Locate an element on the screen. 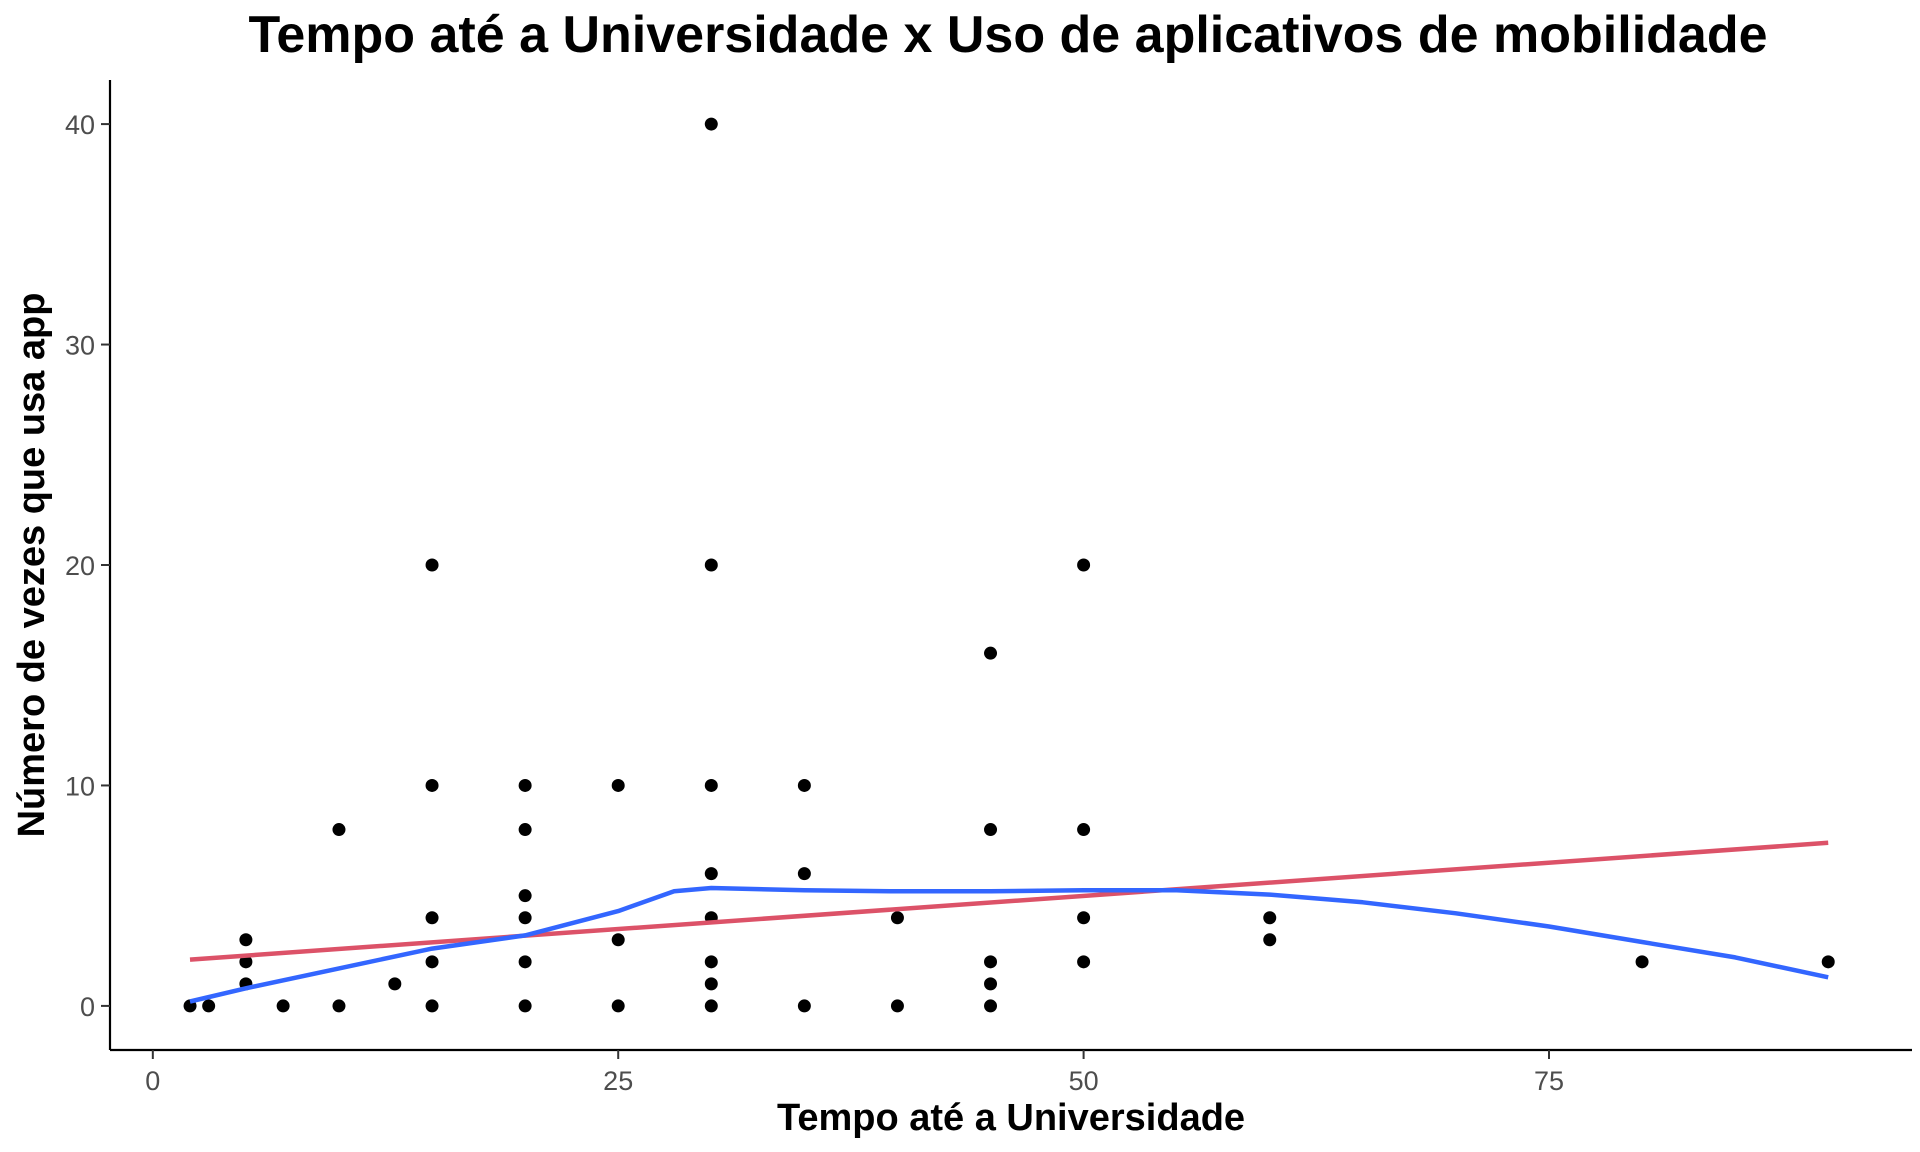 The height and width of the screenshot is (1152, 1920). linear-fit-line is located at coordinates (1009, 901).